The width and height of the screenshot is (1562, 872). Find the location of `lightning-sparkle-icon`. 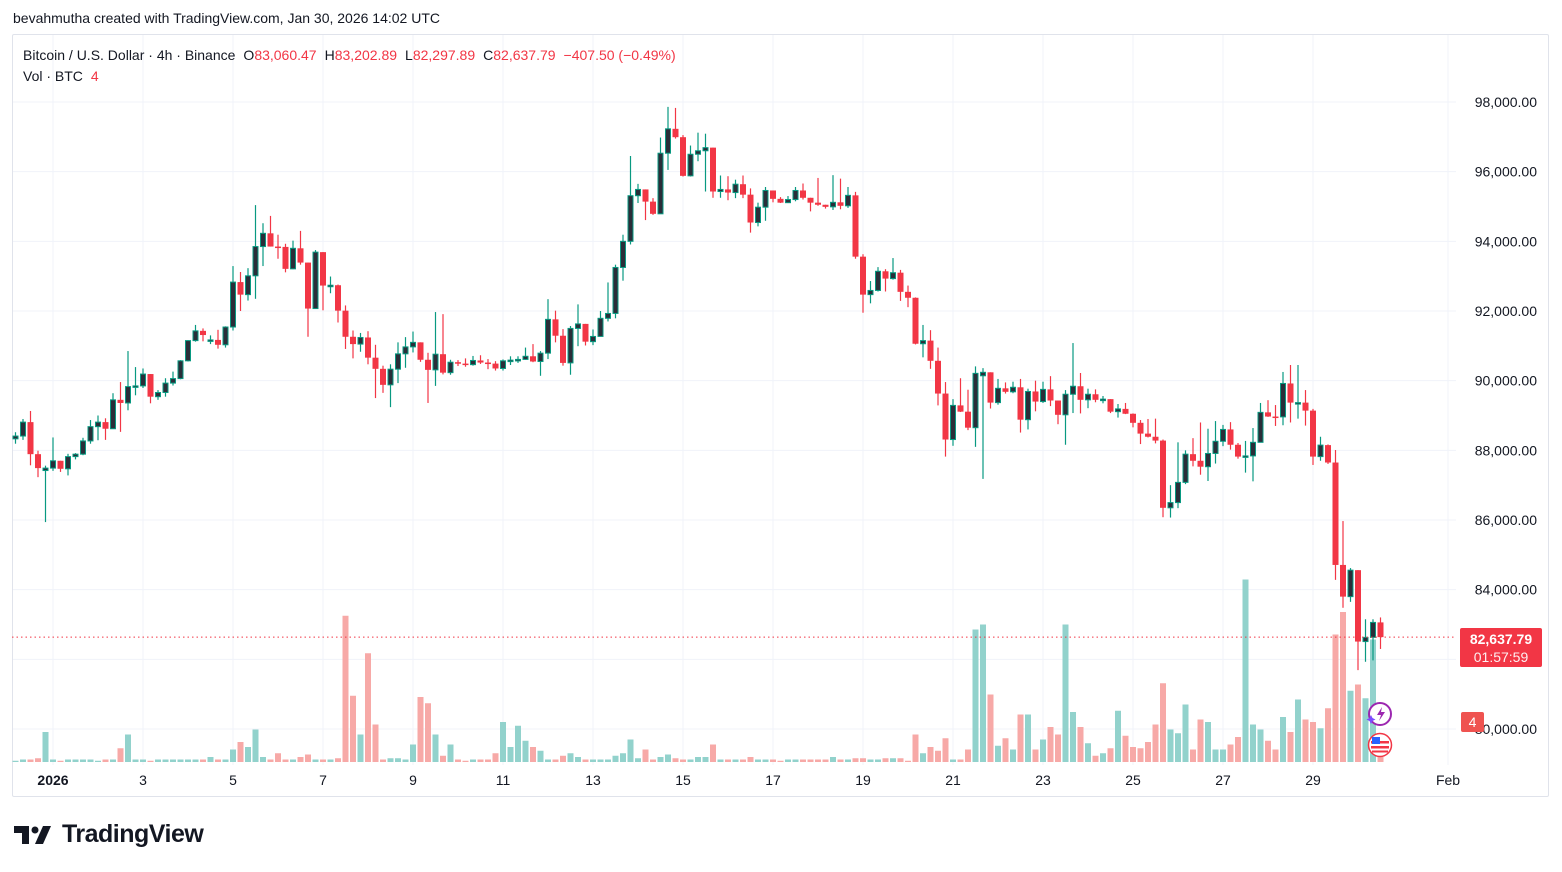

lightning-sparkle-icon is located at coordinates (1379, 714).